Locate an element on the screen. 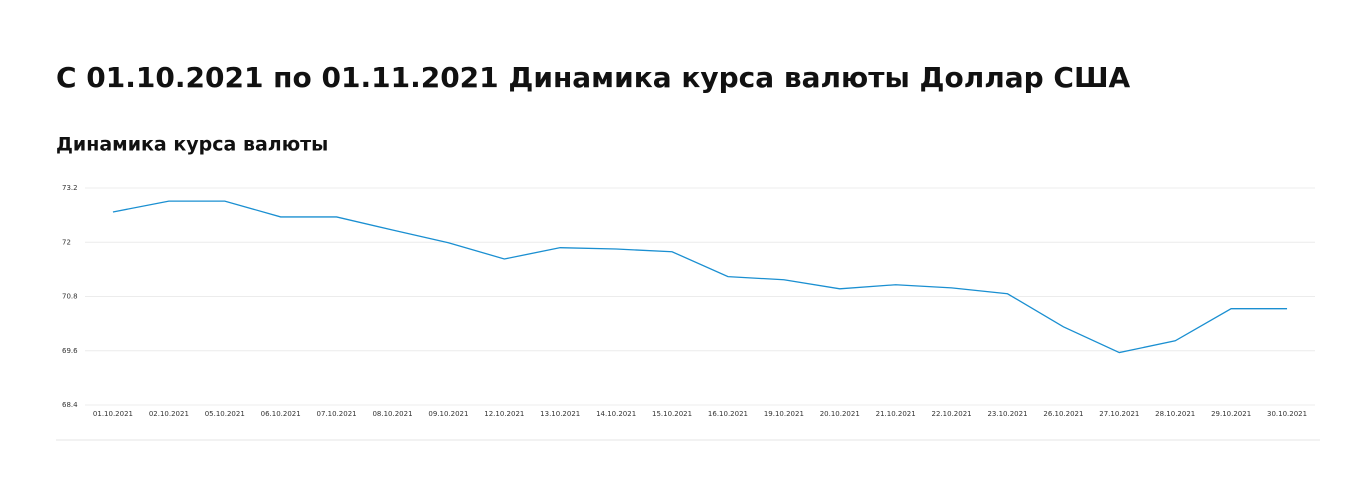 The image size is (1360, 489). x-tick-label: 28.10.2021 is located at coordinates (1175, 414).